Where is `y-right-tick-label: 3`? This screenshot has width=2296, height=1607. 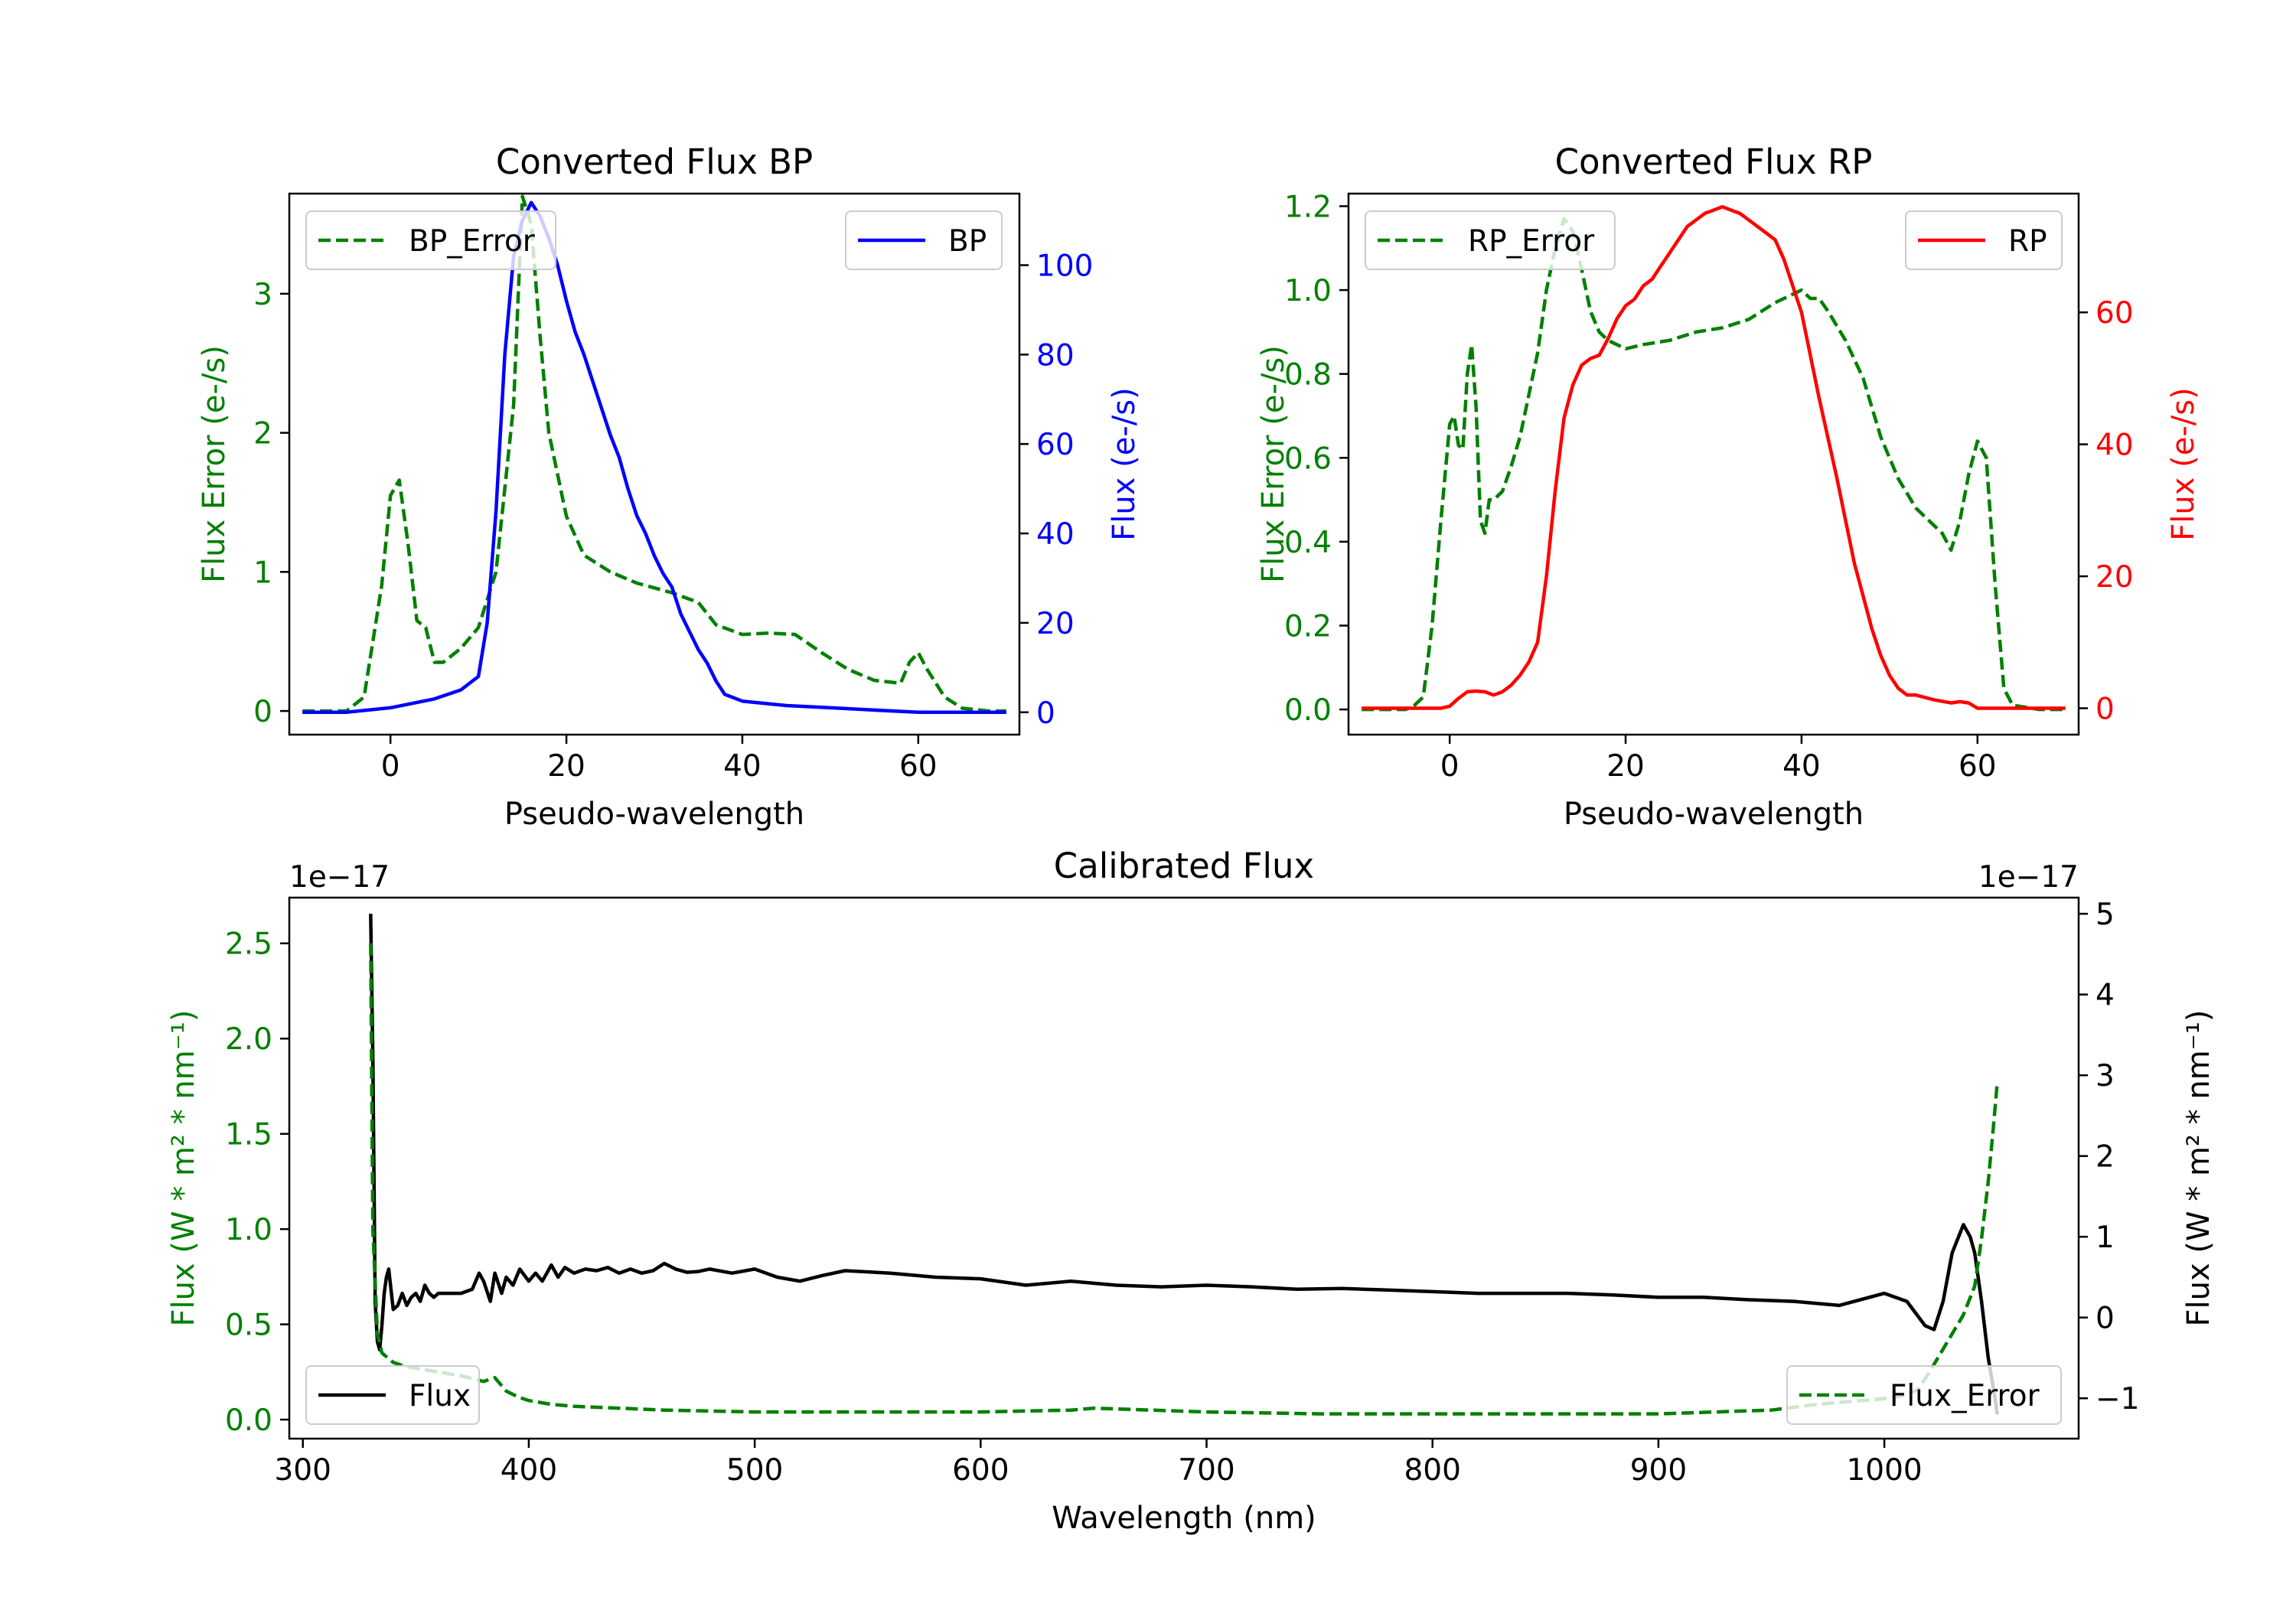
y-right-tick-label: 3 is located at coordinates (2105, 1076).